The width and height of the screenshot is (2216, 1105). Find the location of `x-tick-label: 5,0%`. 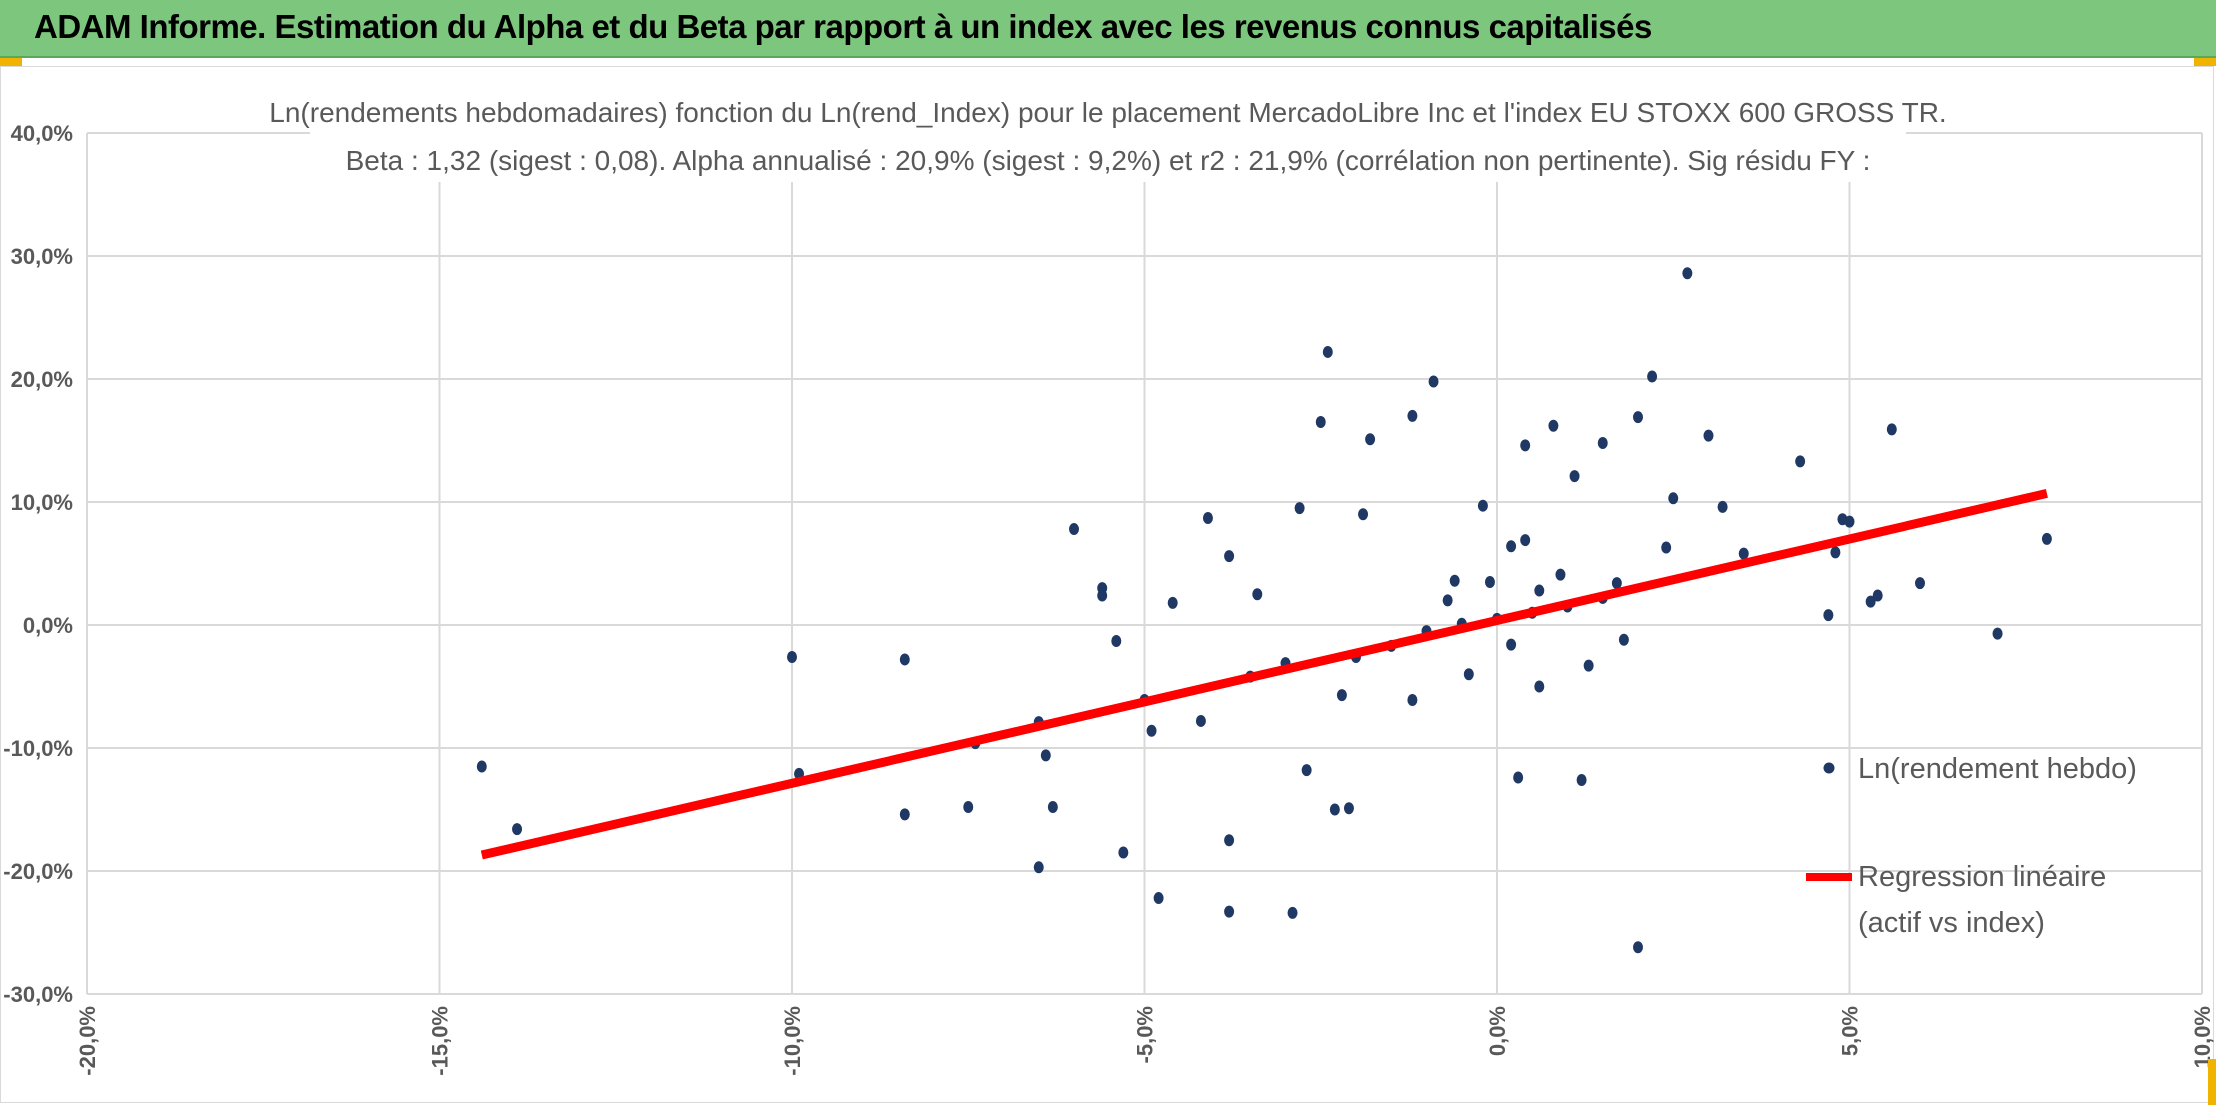

x-tick-label: 5,0% is located at coordinates (1850, 1031).